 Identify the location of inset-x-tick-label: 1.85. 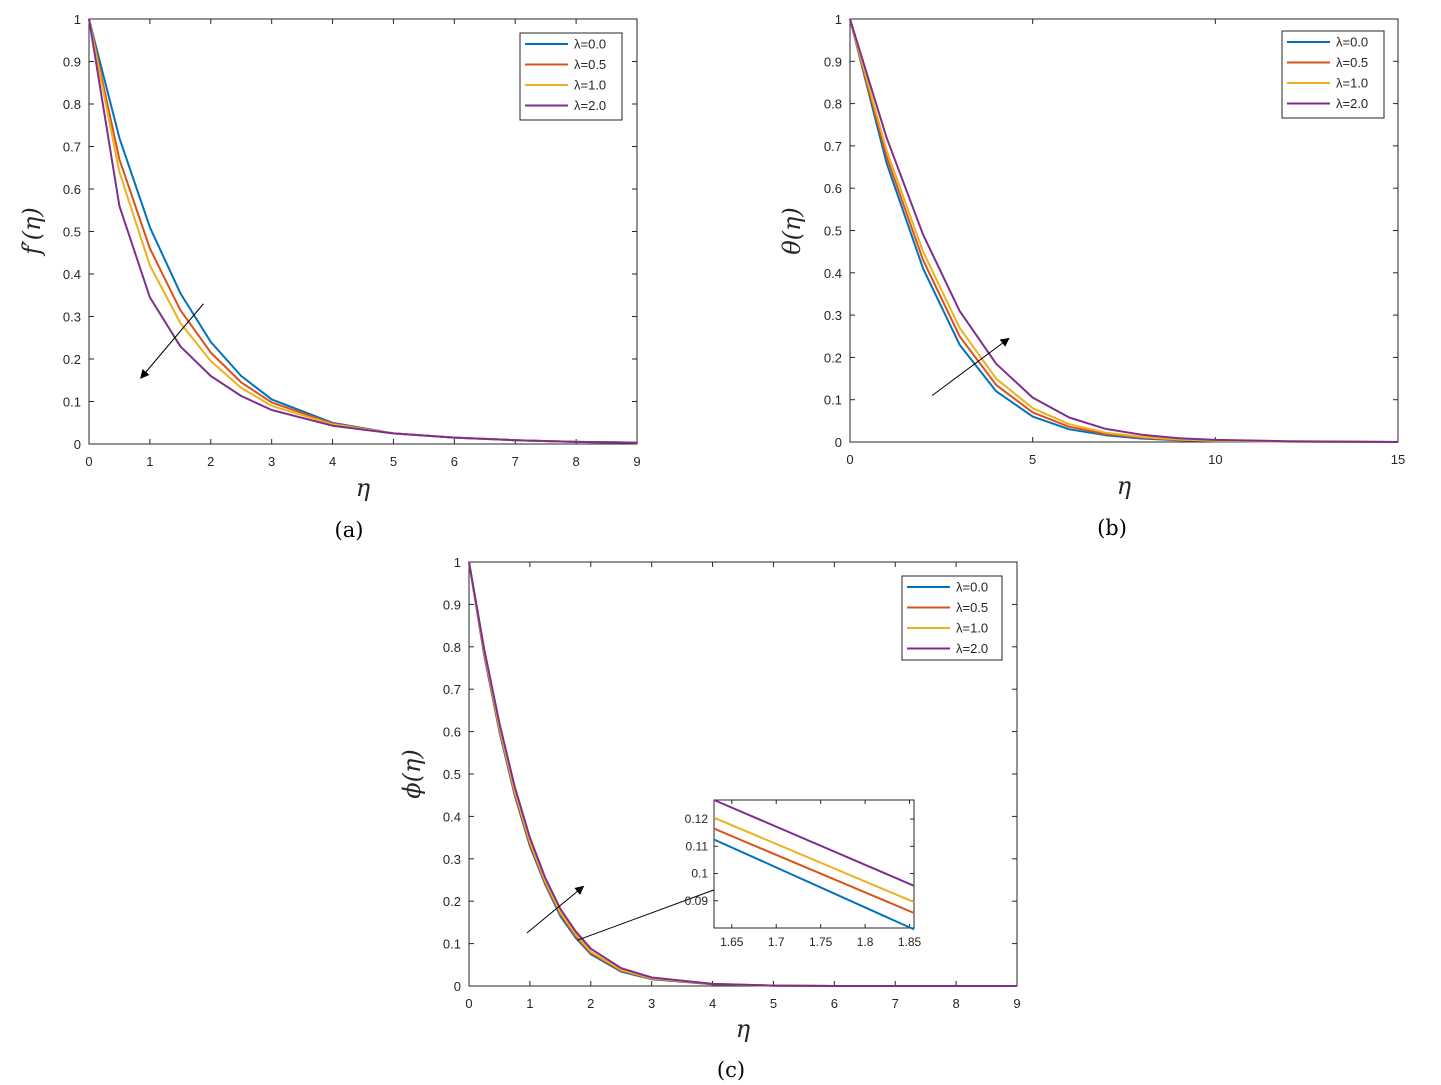
(910, 942).